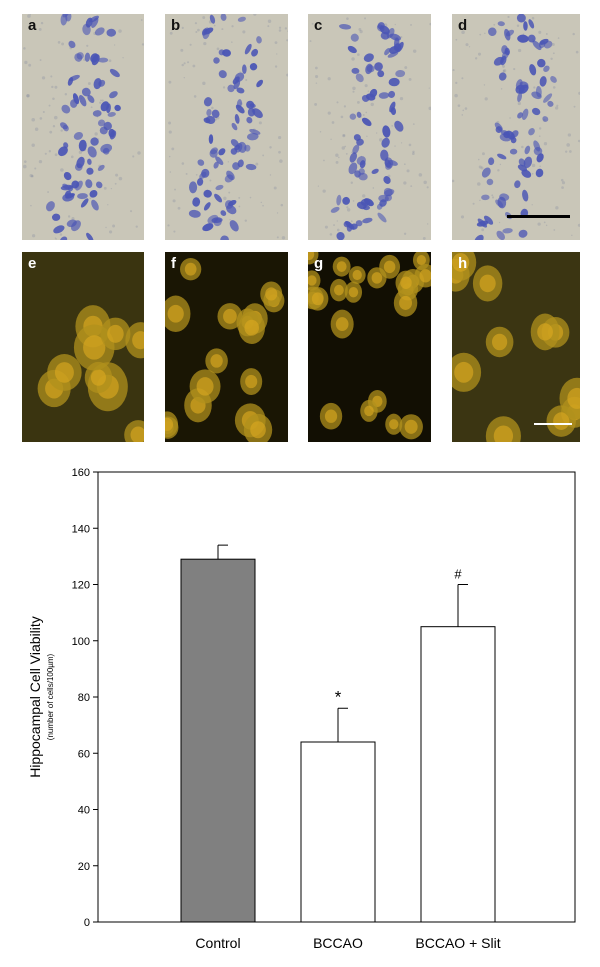  Describe the element at coordinates (318, 25) in the screenshot. I see `panel-label-c: c` at that location.